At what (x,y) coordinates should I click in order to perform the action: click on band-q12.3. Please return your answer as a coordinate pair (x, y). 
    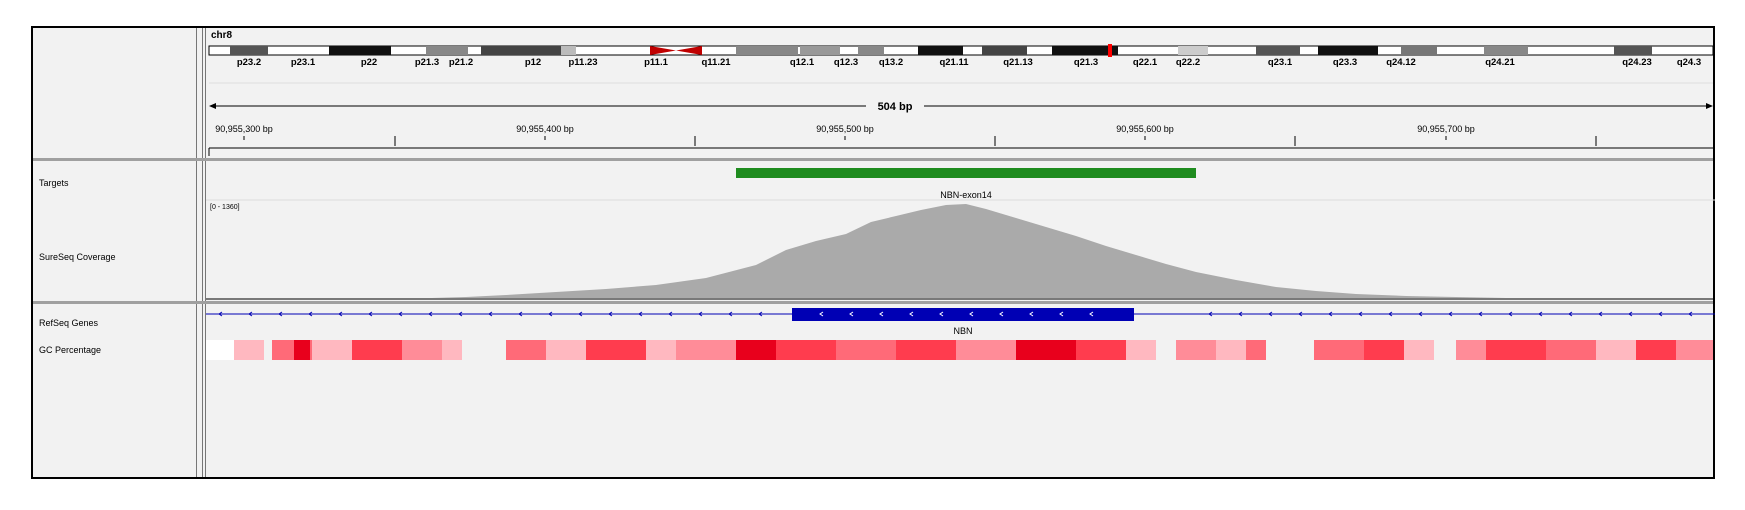
    Looking at the image, I should click on (820, 50).